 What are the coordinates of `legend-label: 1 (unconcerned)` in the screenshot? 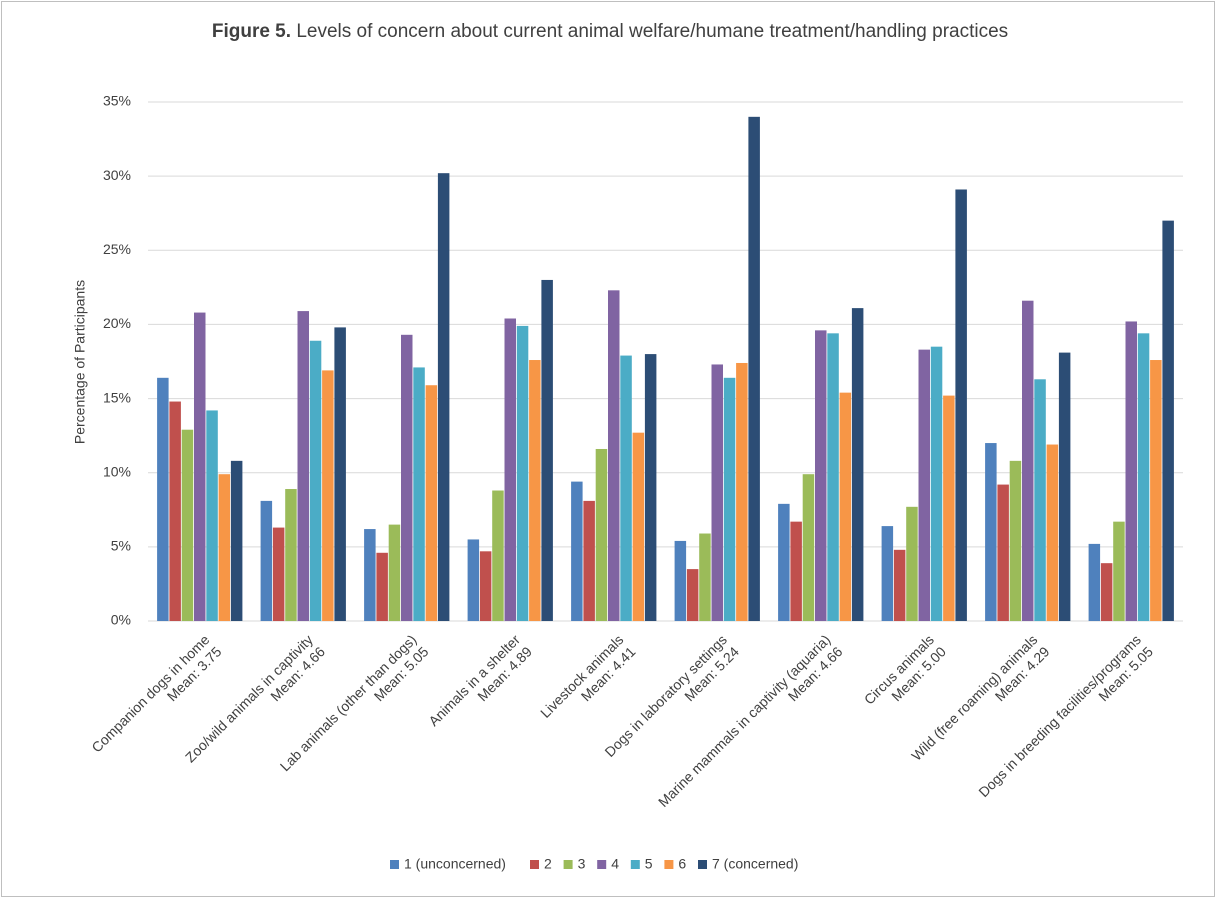 It's located at (455, 864).